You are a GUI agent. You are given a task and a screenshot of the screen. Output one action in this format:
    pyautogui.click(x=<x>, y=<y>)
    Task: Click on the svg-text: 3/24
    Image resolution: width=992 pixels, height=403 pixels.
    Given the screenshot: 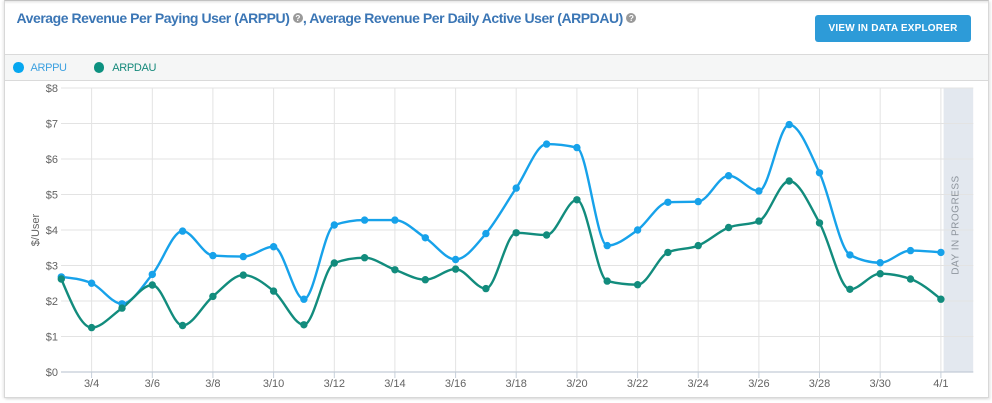 What is the action you would take?
    pyautogui.click(x=697, y=384)
    